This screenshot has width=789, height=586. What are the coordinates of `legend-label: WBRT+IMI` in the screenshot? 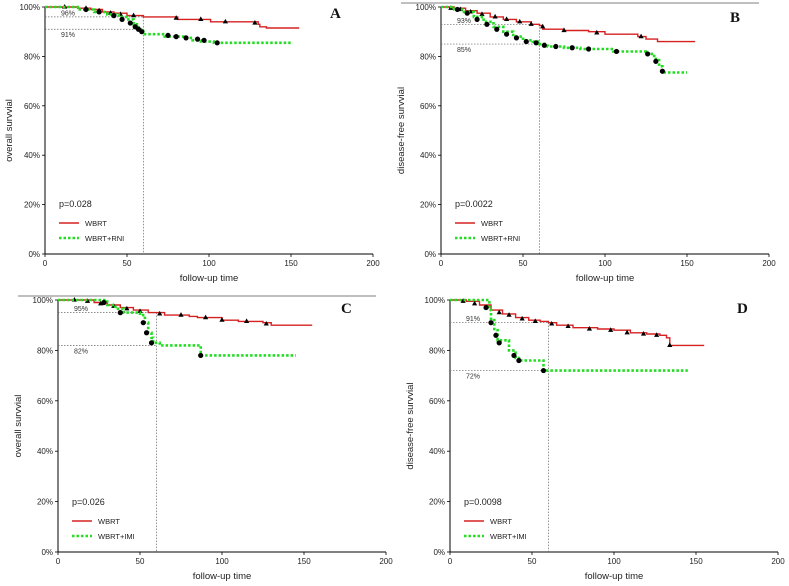 It's located at (508, 536).